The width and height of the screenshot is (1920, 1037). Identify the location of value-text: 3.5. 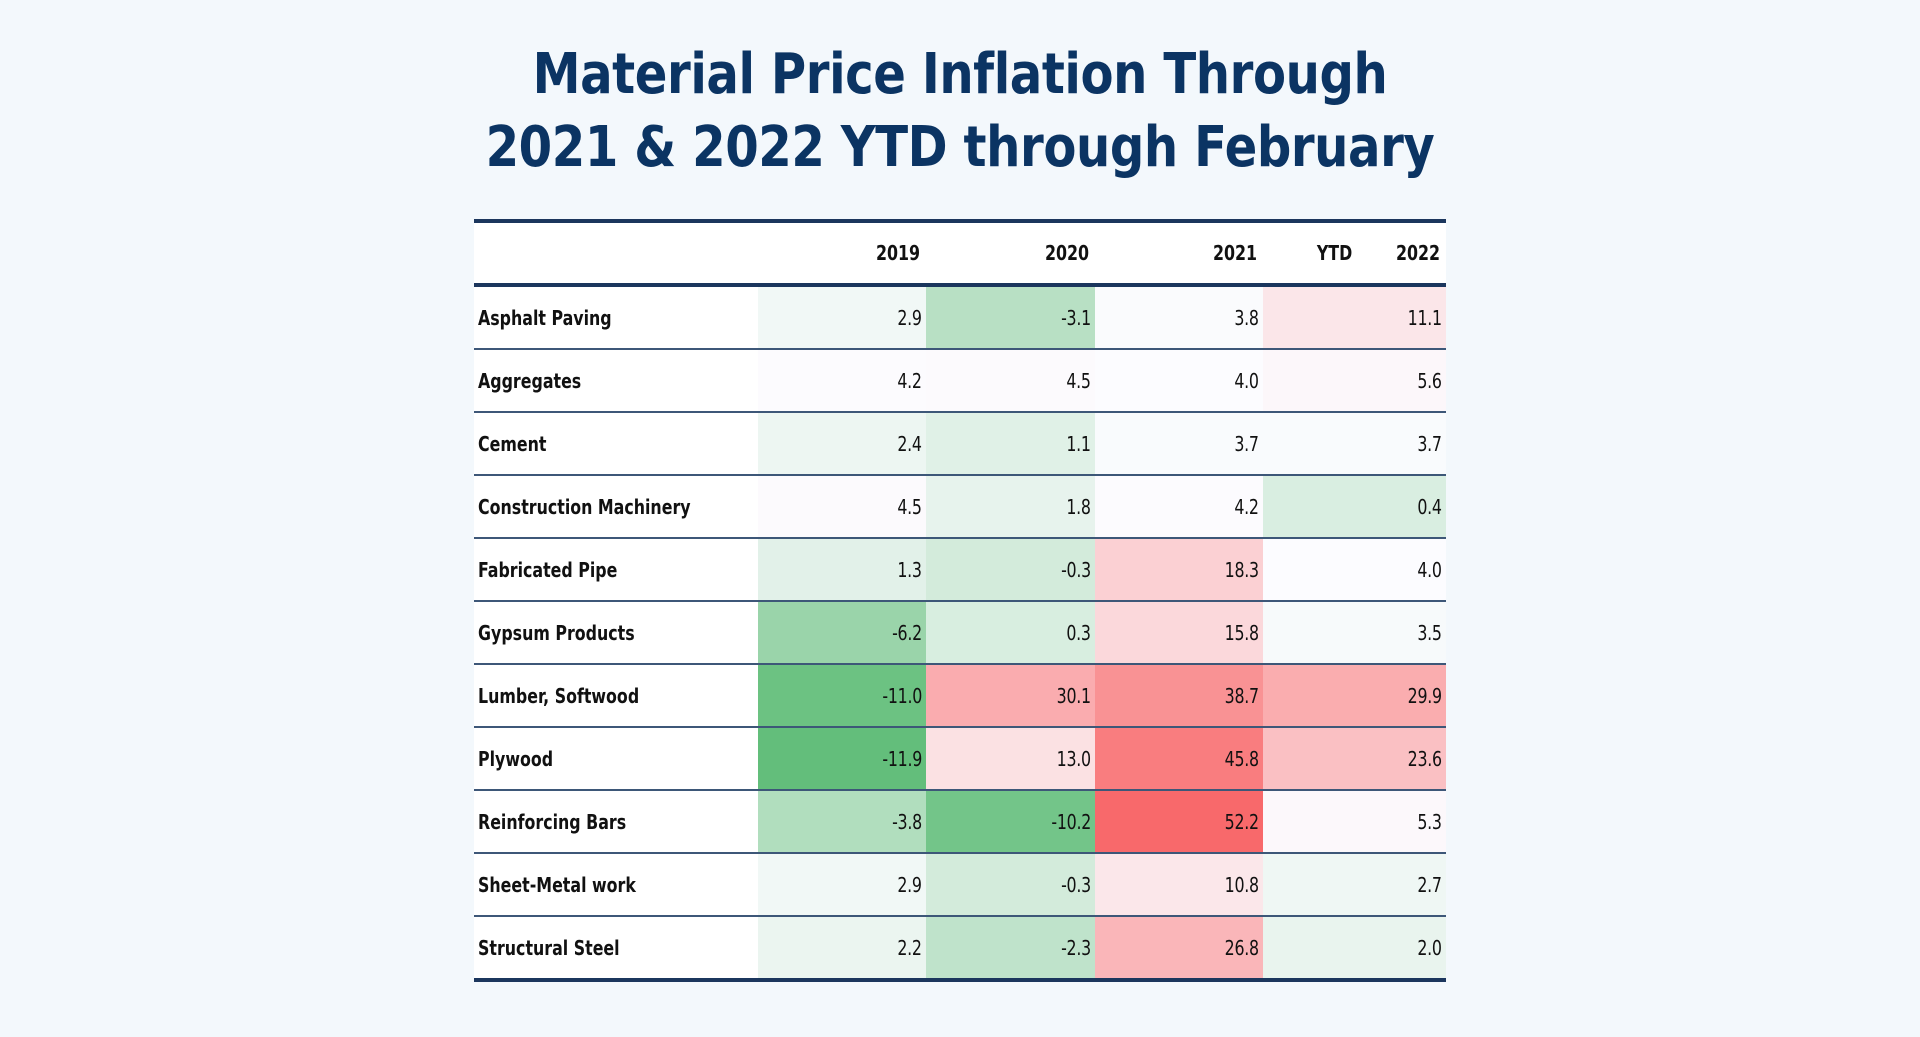
(1430, 632).